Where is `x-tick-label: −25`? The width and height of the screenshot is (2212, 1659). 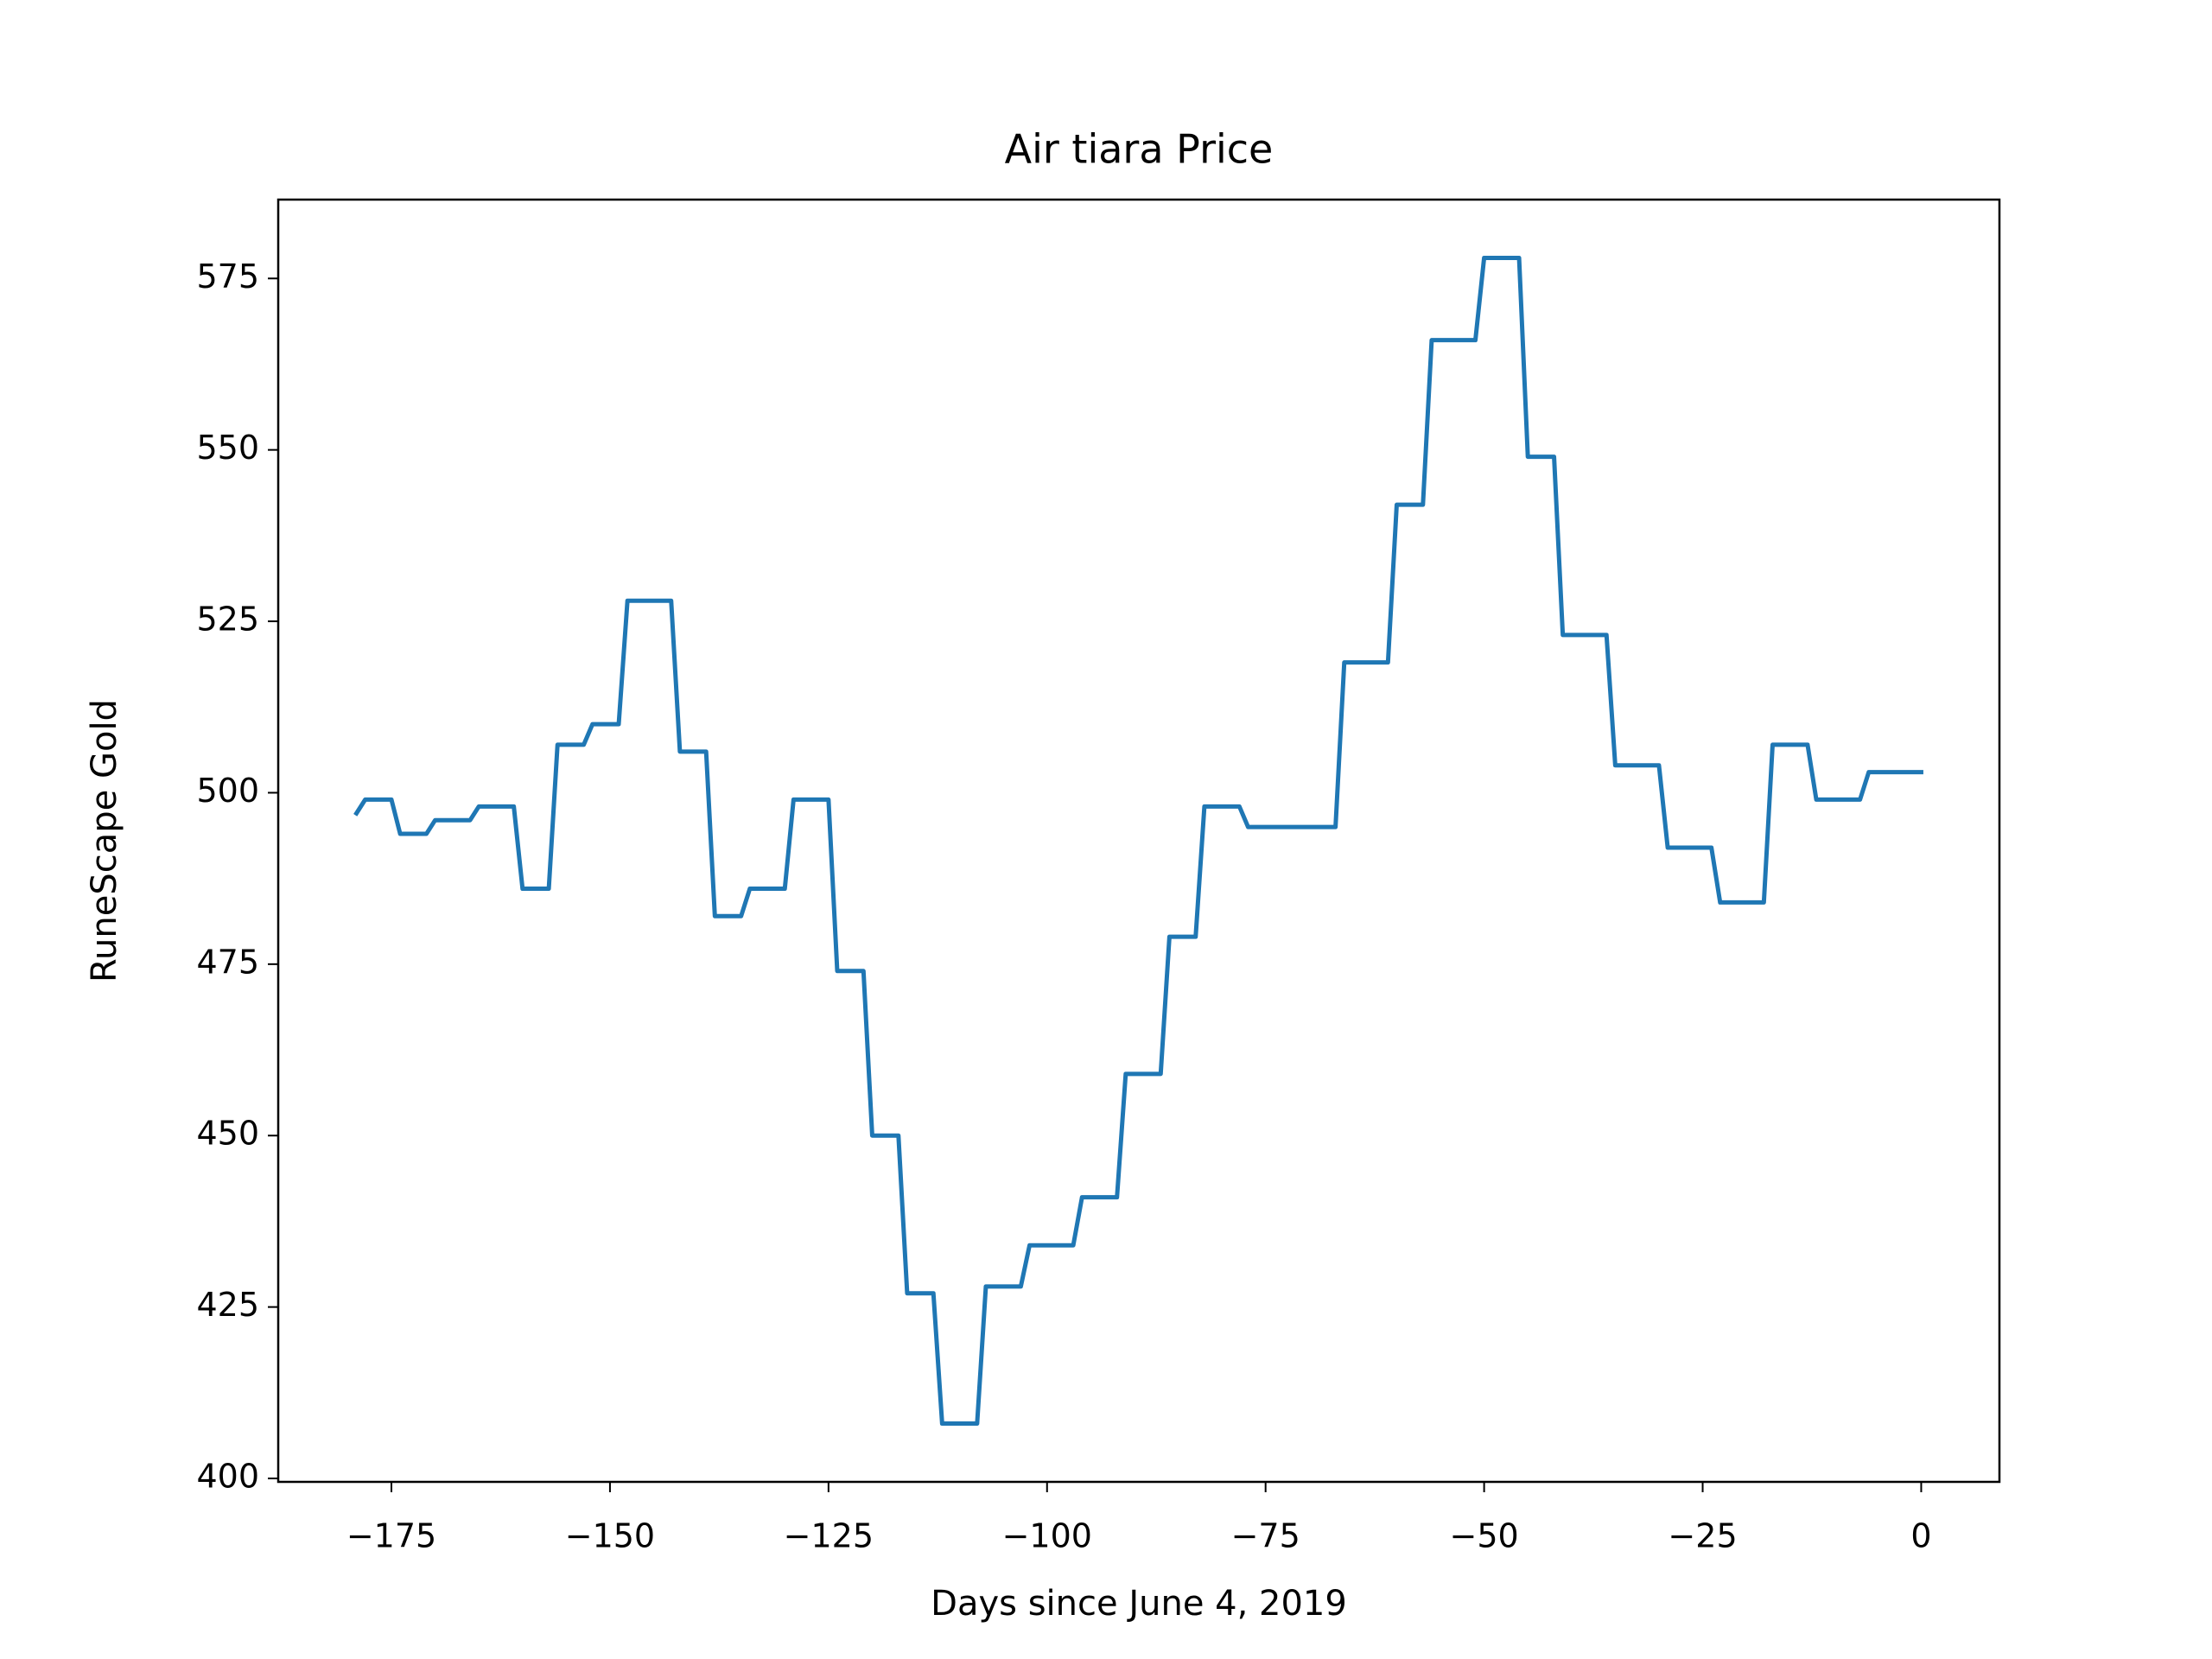 x-tick-label: −25 is located at coordinates (1702, 1536).